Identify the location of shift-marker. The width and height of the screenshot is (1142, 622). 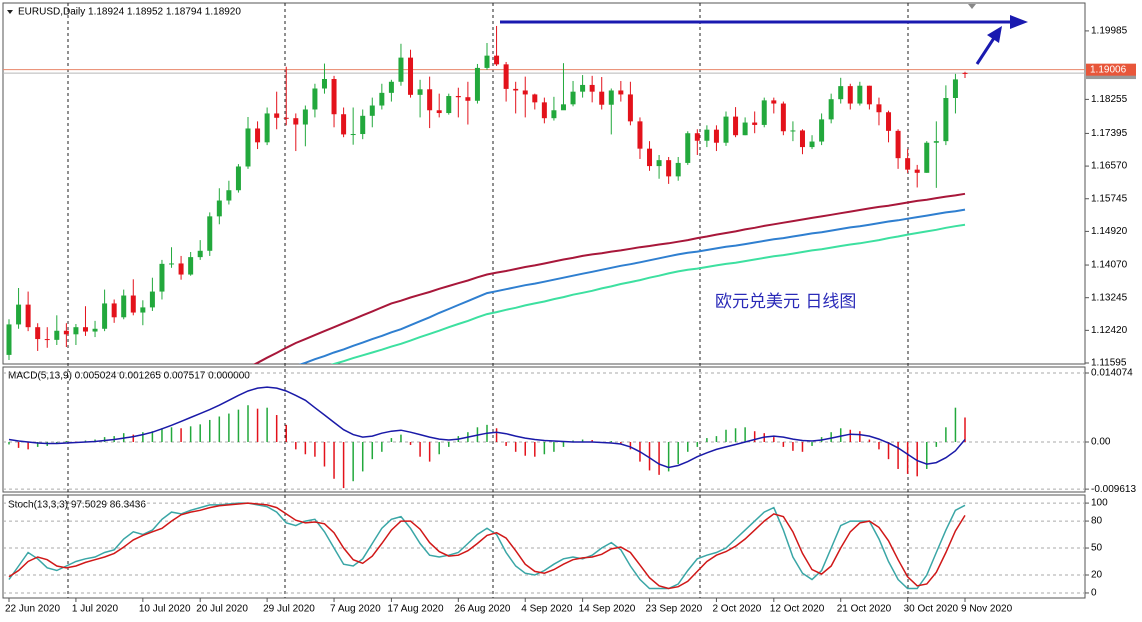
(972, 6).